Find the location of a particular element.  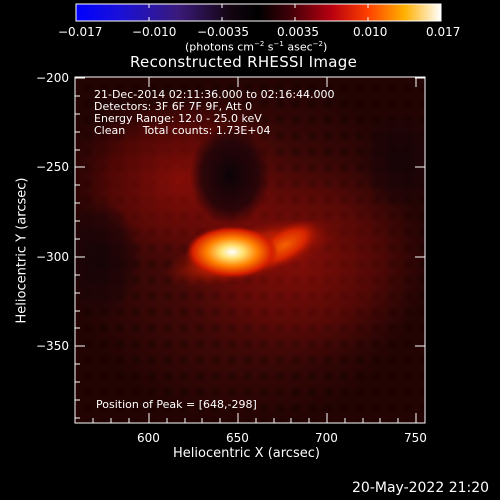

x-tick-label: 650 is located at coordinates (237, 438).